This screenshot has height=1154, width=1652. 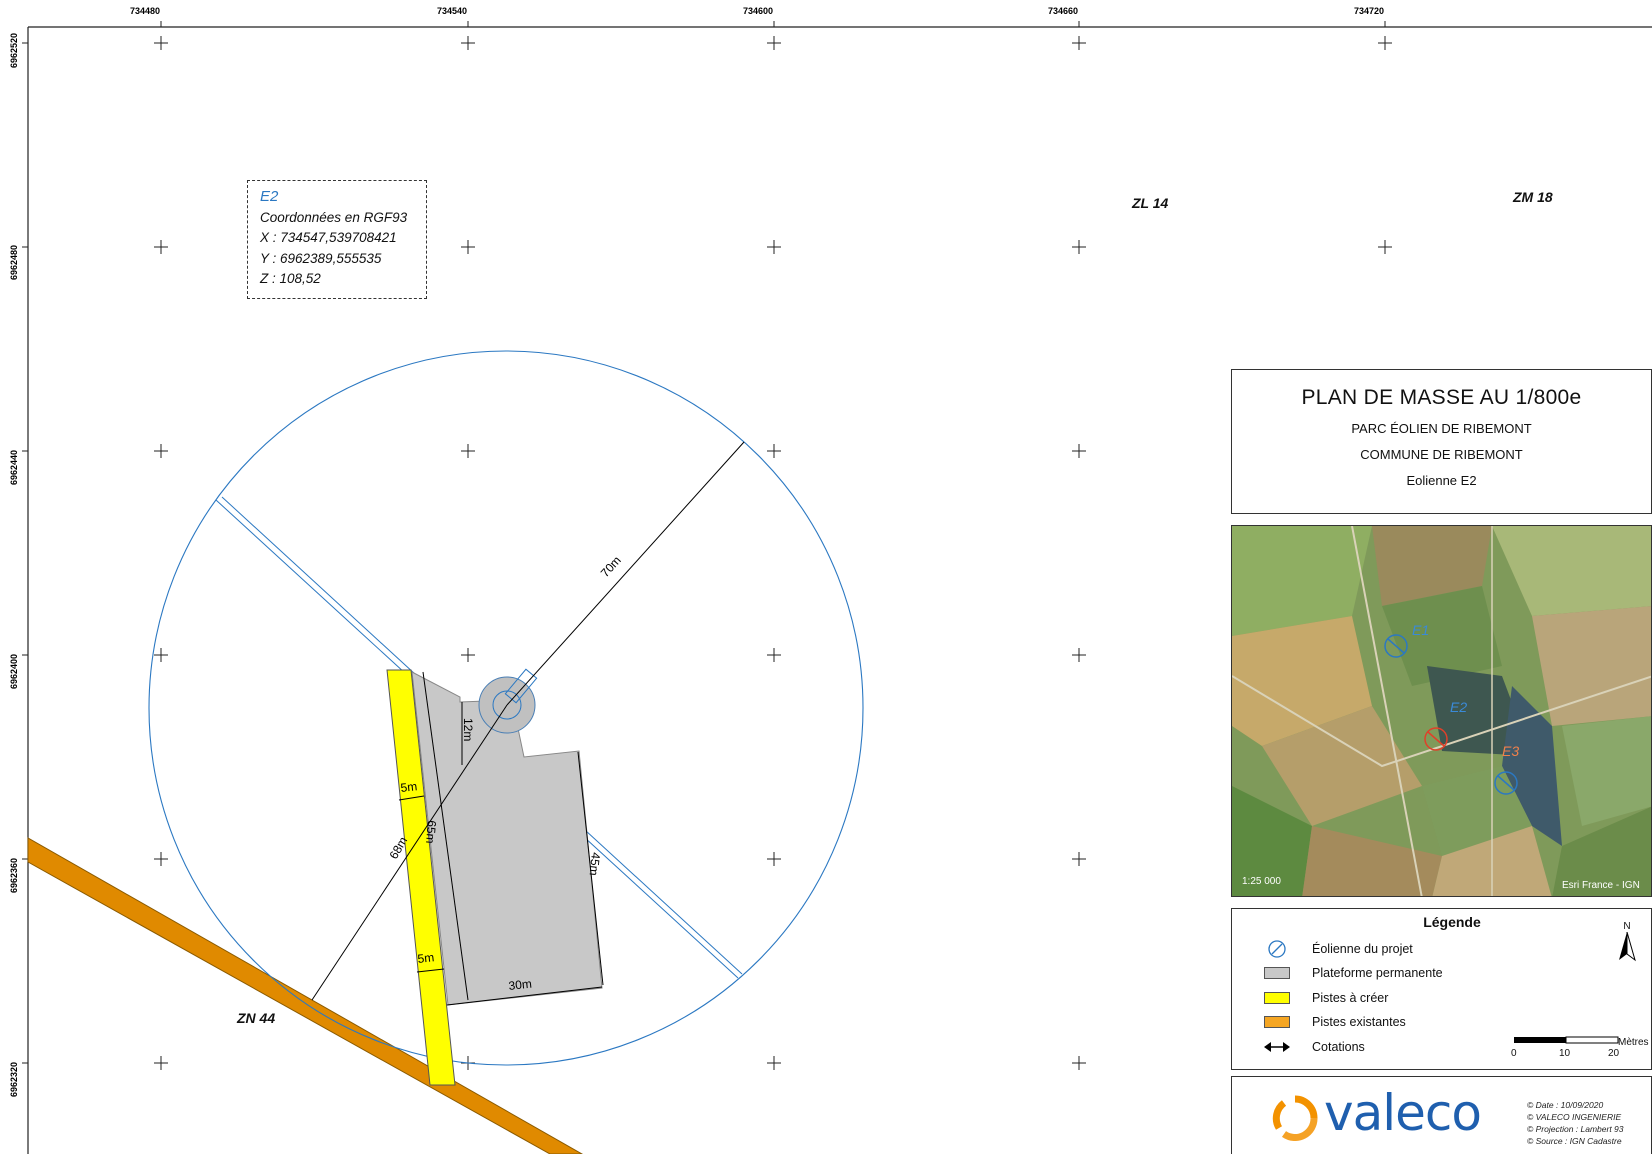 I want to click on scale-tick-0: 0, so click(x=1514, y=1053).